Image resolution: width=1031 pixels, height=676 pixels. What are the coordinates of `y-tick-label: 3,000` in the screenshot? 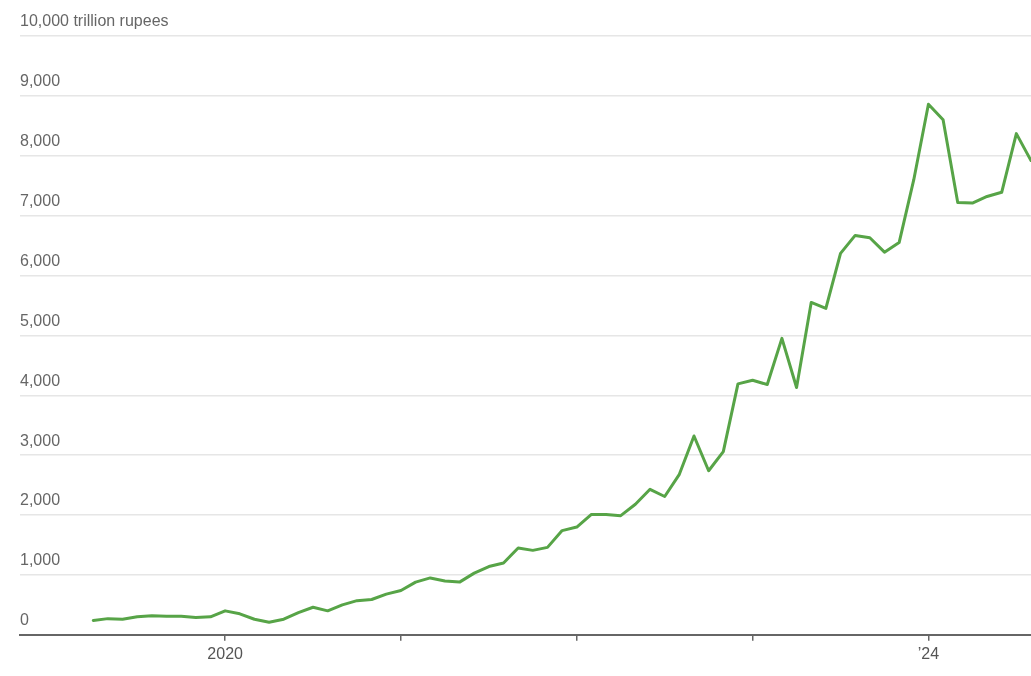 It's located at (40, 440).